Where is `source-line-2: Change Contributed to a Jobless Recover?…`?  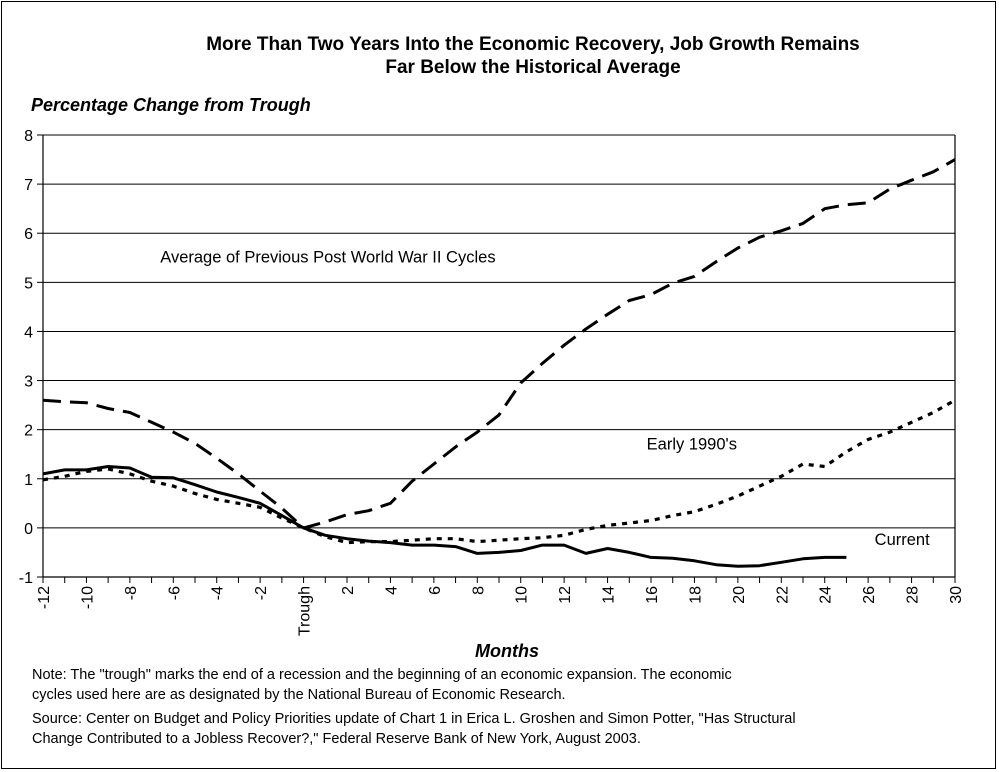 source-line-2: Change Contributed to a Jobless Recover?… is located at coordinates (336, 739).